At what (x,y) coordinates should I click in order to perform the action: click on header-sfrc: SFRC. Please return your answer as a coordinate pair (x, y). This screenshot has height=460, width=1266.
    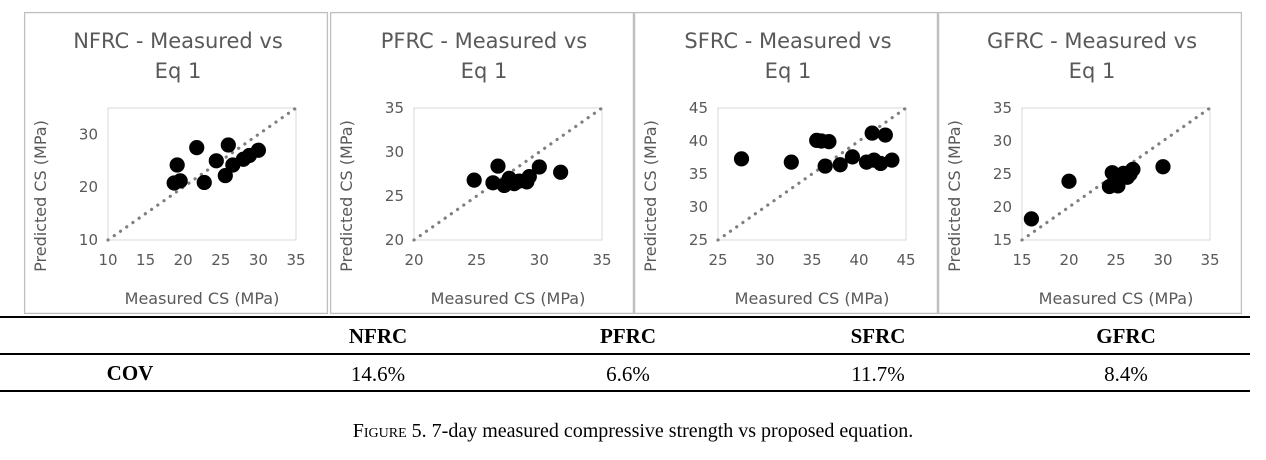
    Looking at the image, I should click on (878, 336).